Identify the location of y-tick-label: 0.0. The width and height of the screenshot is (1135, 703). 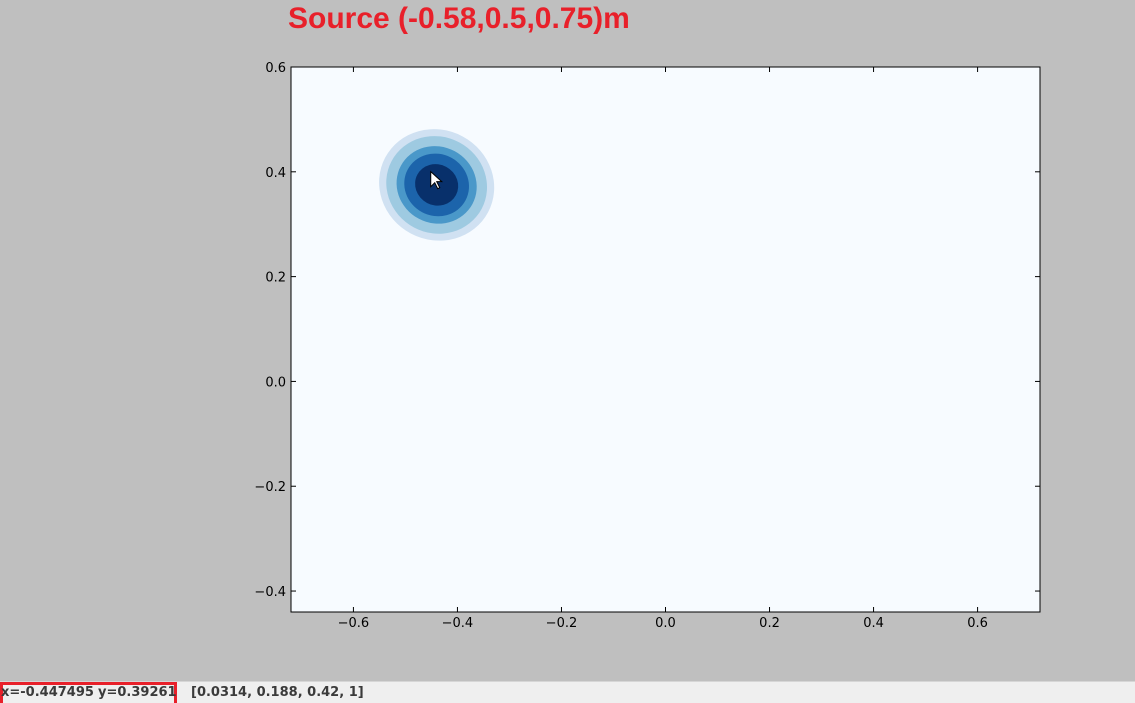
(275, 382).